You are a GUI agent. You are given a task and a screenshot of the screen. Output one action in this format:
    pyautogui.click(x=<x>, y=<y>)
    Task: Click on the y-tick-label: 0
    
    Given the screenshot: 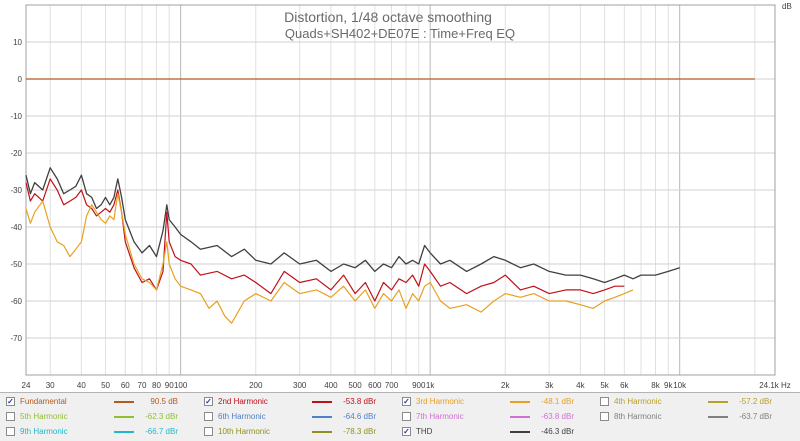 What is the action you would take?
    pyautogui.click(x=20, y=79)
    